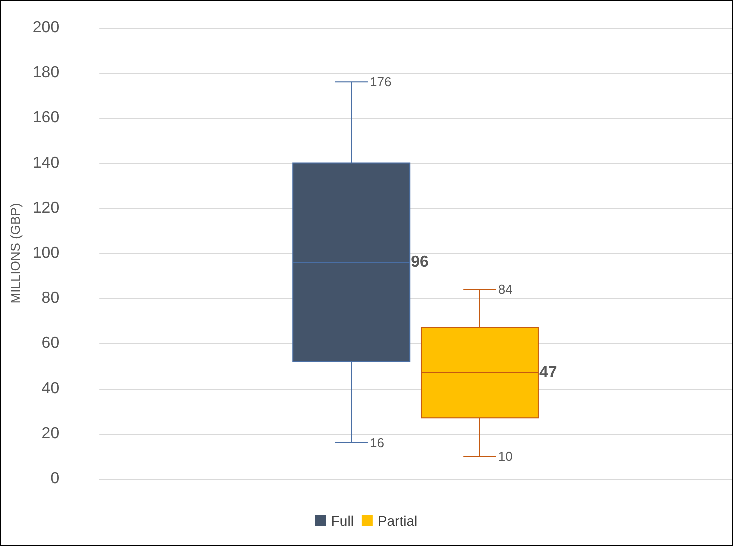 This screenshot has width=733, height=546. Describe the element at coordinates (398, 521) in the screenshot. I see `legend-label: Partial` at that location.